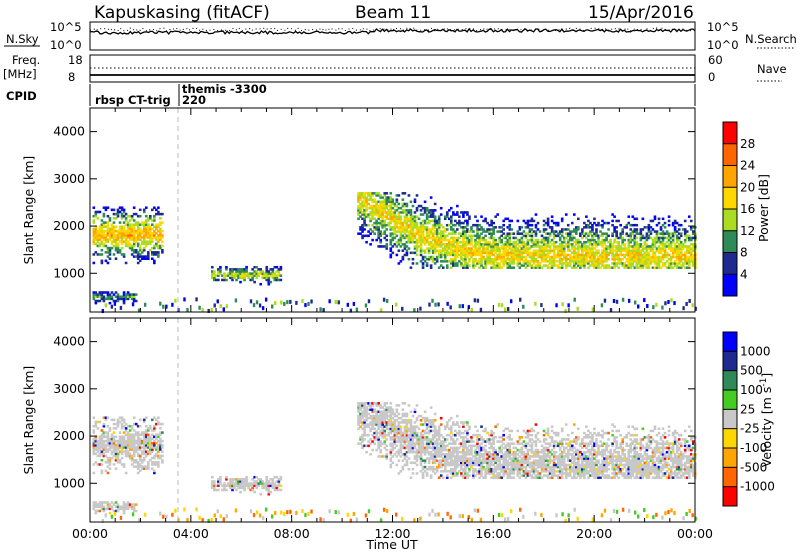  I want to click on freq-tick-bottom: 8, so click(71, 77).